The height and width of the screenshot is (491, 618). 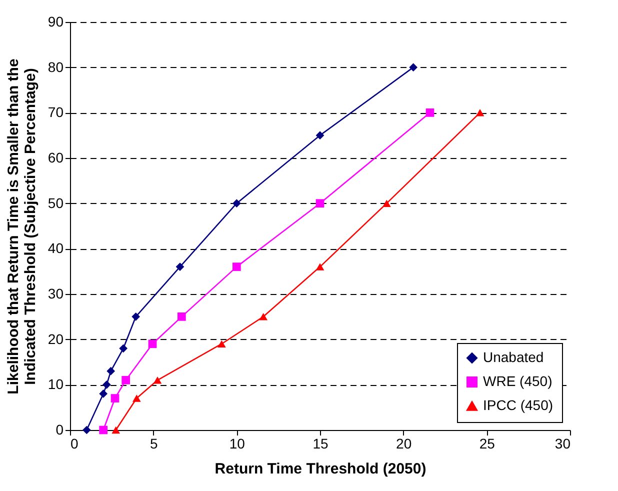 What do you see at coordinates (60, 430) in the screenshot?
I see `y-tick-label: 0` at bounding box center [60, 430].